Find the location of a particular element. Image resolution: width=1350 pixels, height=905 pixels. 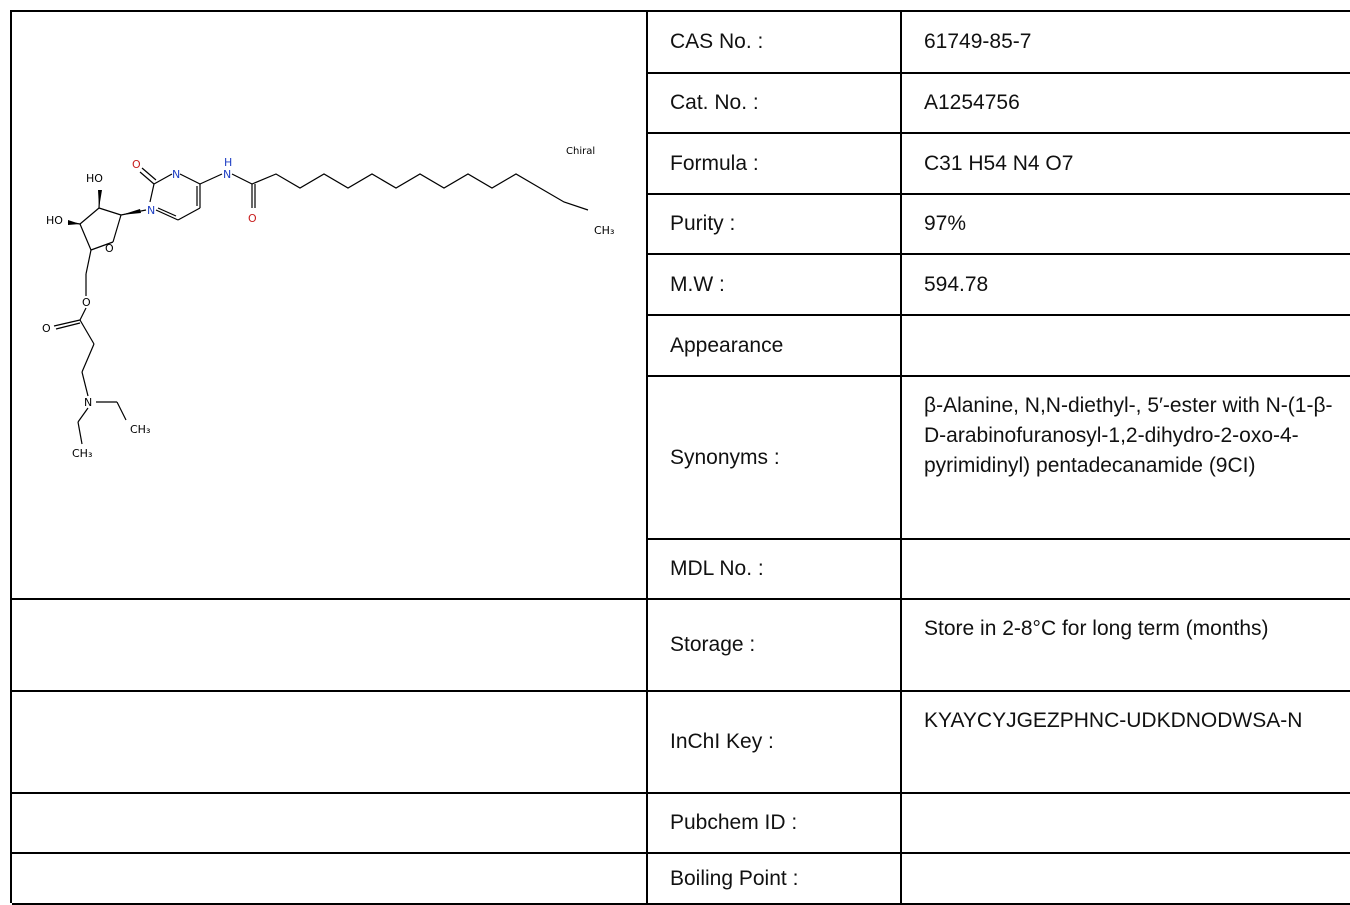

empty-left-cell-boiling is located at coordinates (330, 879).